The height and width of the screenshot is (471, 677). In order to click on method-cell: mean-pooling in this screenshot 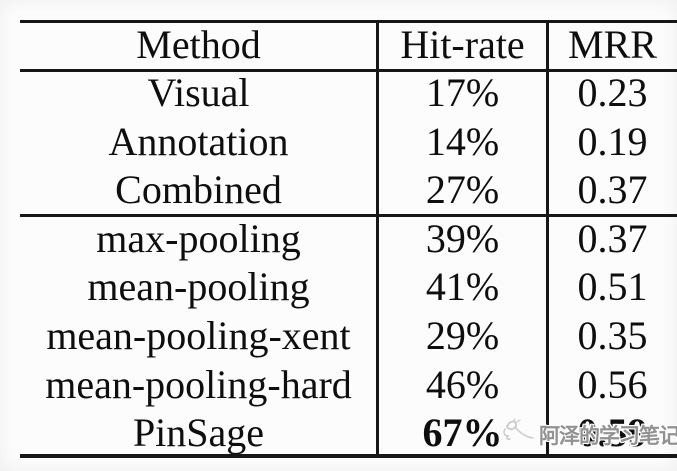, I will do `click(198, 287)`.